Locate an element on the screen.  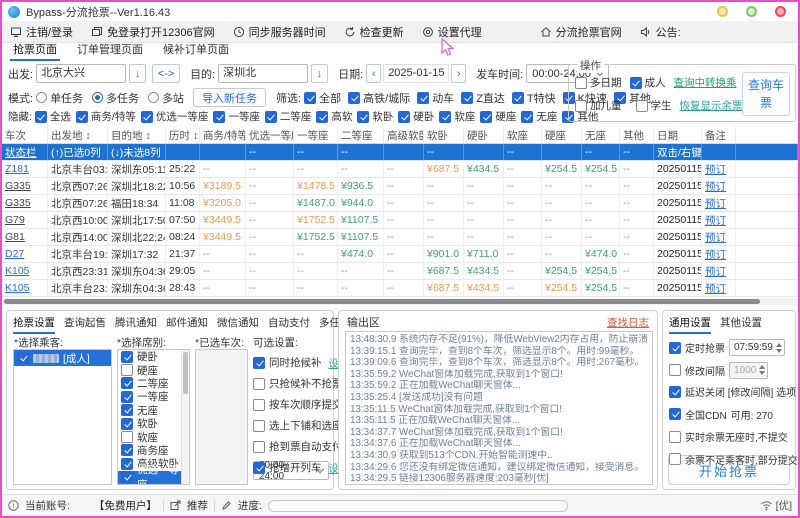
ops-学生: 学生 is located at coordinates (653, 105).